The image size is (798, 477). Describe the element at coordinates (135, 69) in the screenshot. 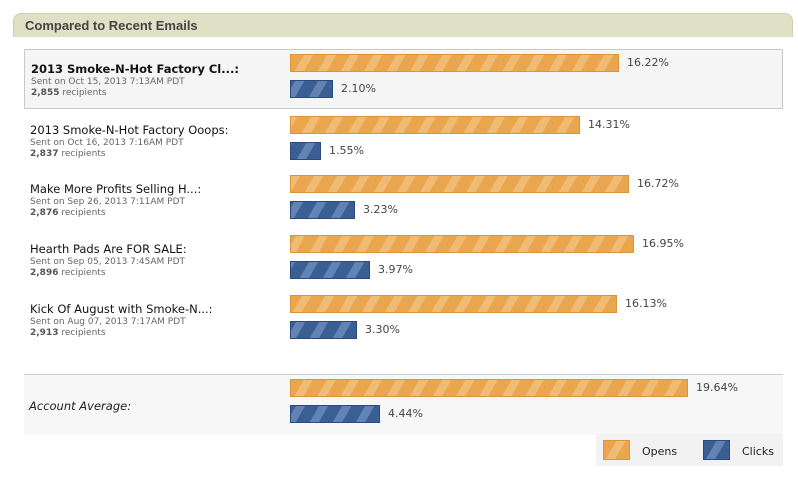

I see `email-name: 2013 Smoke-N-Hot Factory Cl...:` at that location.